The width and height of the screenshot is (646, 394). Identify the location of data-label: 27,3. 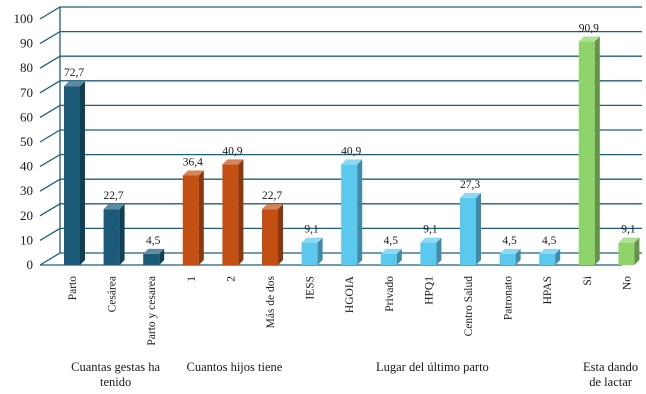
(470, 185).